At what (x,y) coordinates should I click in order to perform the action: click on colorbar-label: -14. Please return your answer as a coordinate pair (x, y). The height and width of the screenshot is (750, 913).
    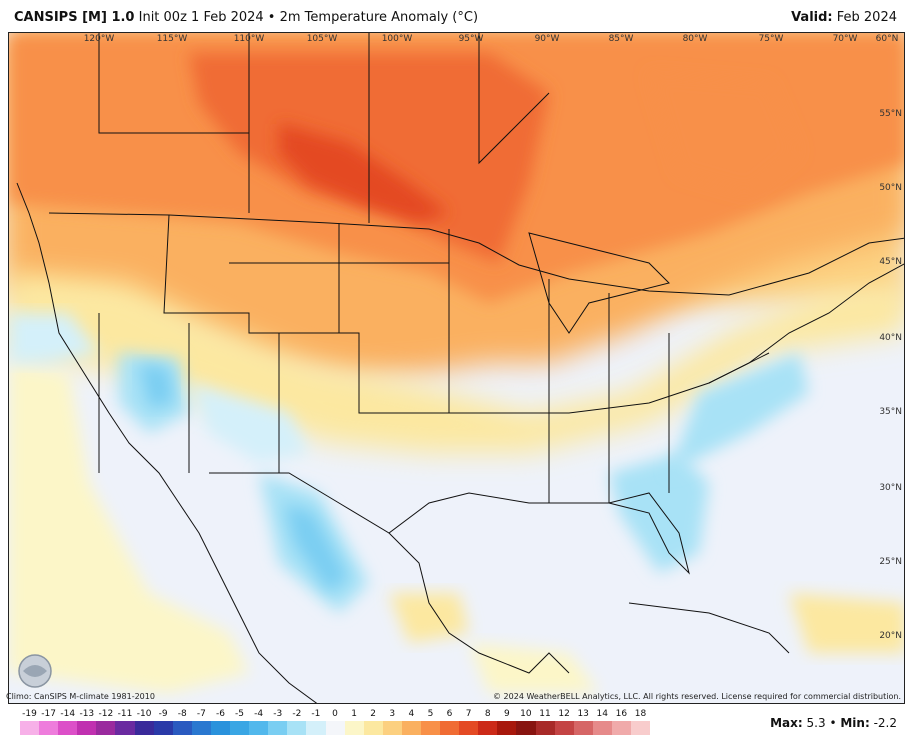
    Looking at the image, I should click on (68, 714).